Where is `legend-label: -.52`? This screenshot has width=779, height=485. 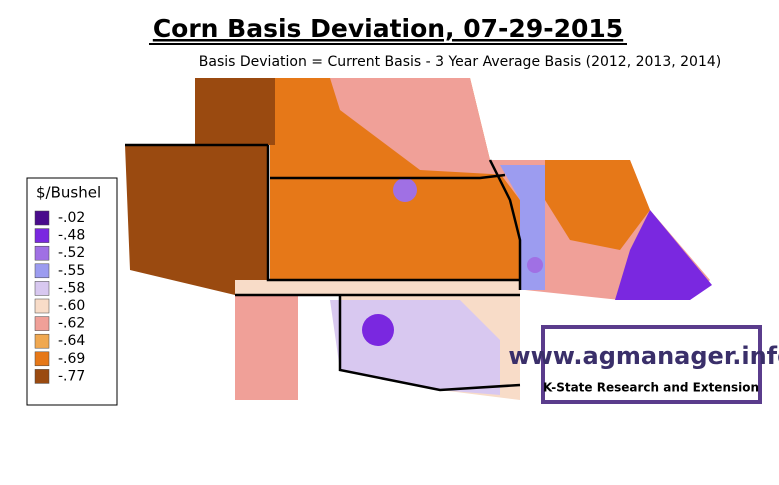 legend-label: -.52 is located at coordinates (71, 253).